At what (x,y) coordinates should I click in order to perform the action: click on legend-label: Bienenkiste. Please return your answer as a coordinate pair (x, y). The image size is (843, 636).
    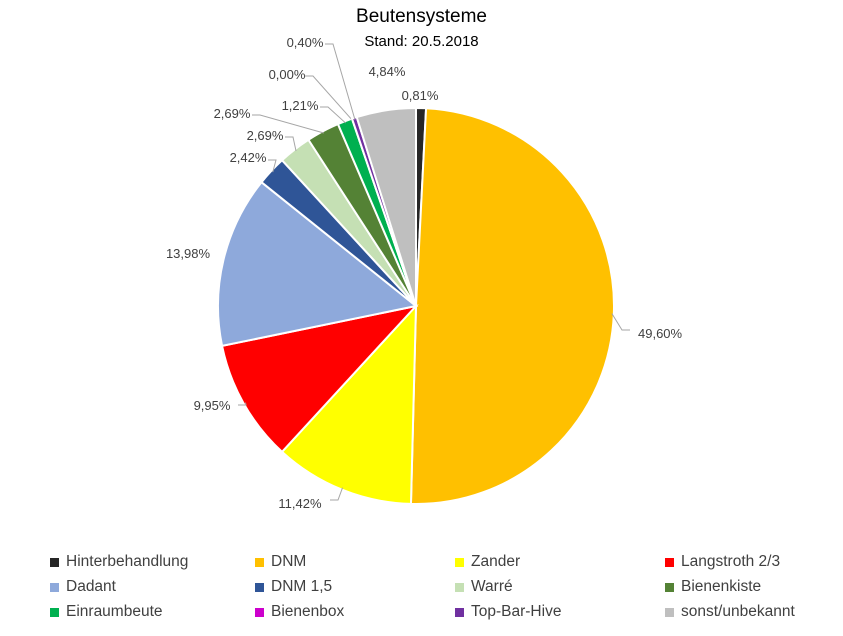
    Looking at the image, I should click on (721, 586).